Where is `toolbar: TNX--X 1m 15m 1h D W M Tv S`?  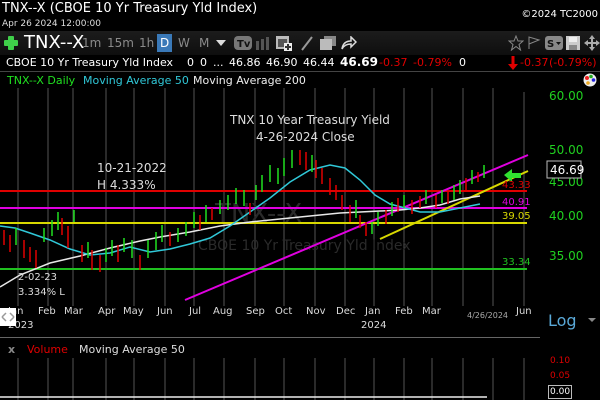
toolbar: TNX--X 1m 15m 1h D W M Tv S is located at coordinates (300, 43).